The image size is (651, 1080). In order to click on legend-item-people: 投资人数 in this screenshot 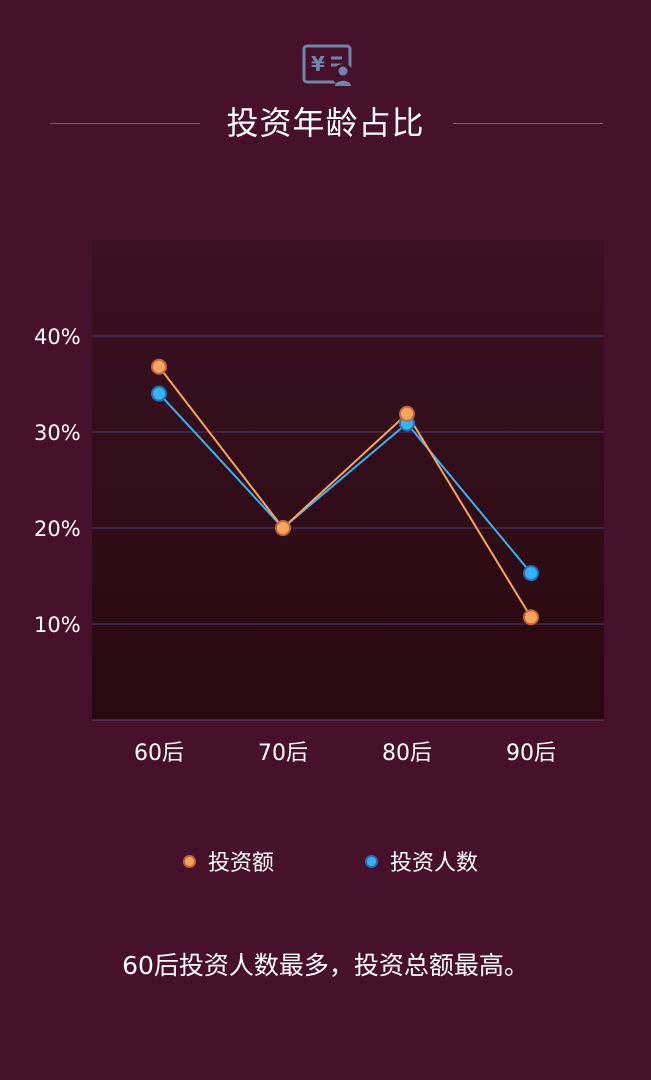, I will do `click(421, 861)`.